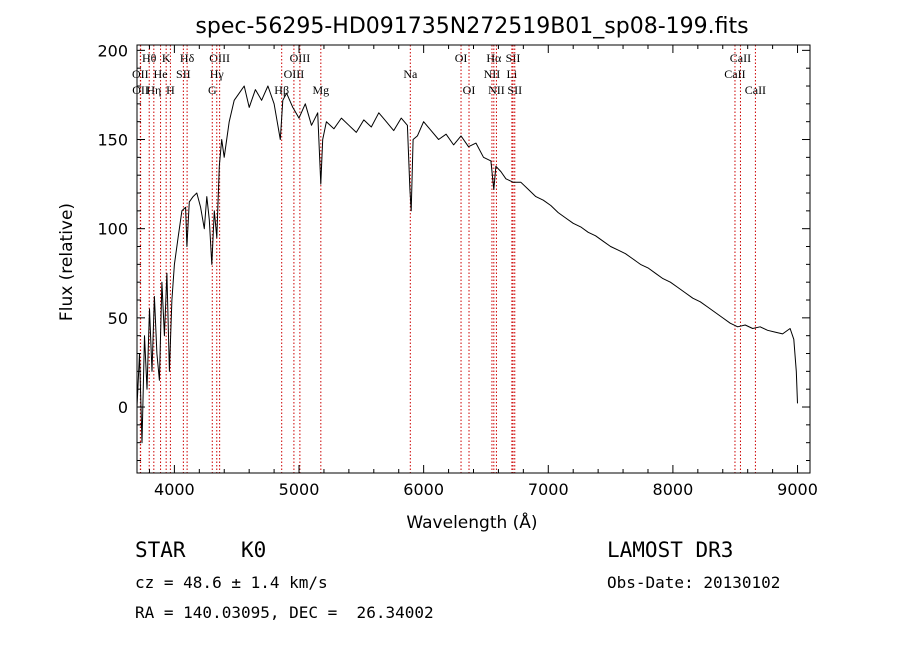 The width and height of the screenshot is (900, 649). What do you see at coordinates (118, 318) in the screenshot?
I see `y-tick-label: 50` at bounding box center [118, 318].